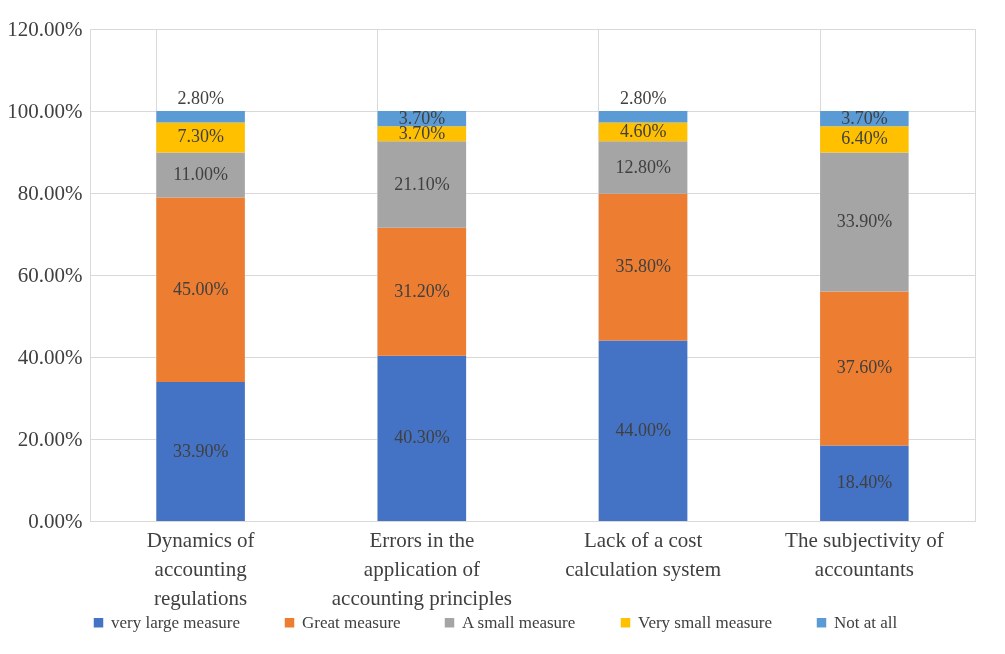  I want to click on data-label: 31.20%, so click(422, 290).